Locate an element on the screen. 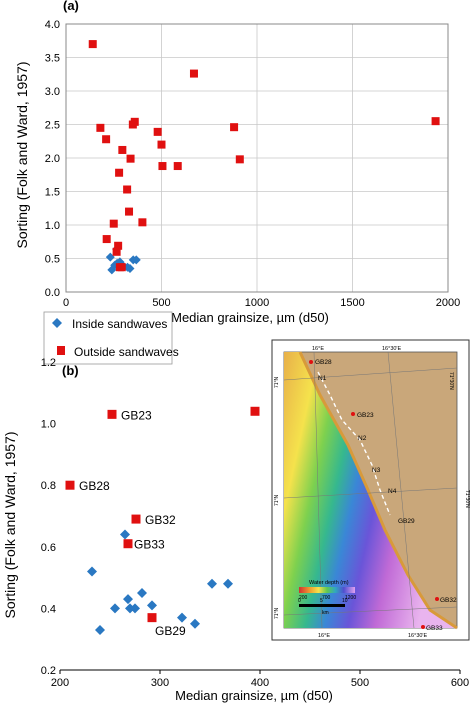 This screenshot has width=474, height=706. map-bottom-label: 16°E is located at coordinates (324, 636).